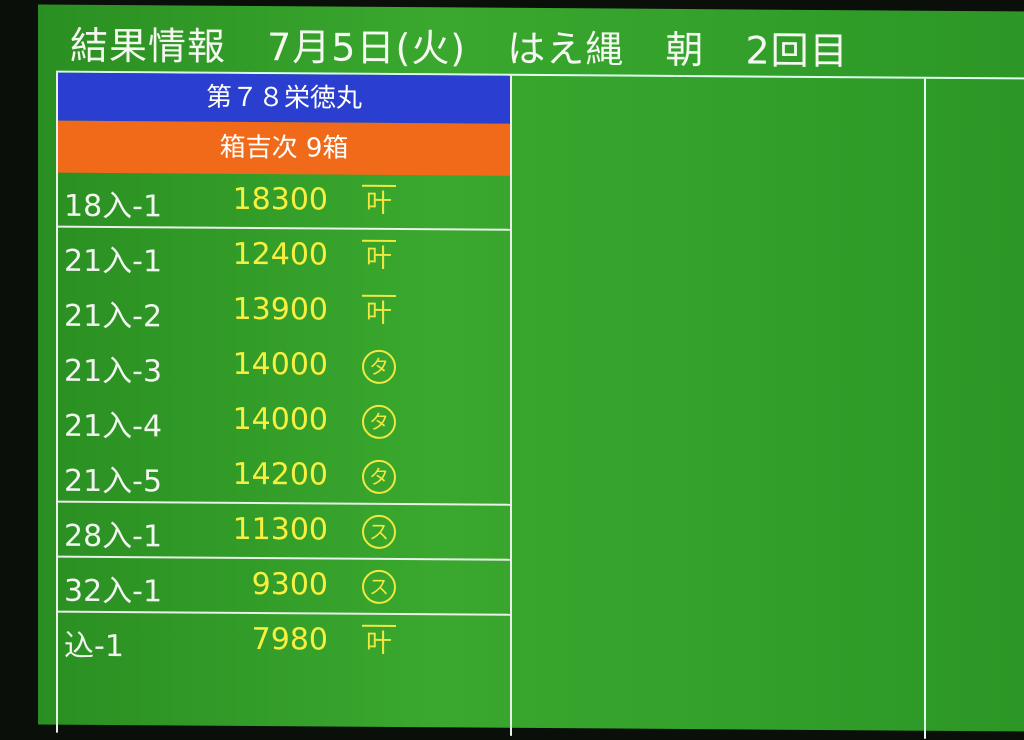  I want to click on result-row: 21入-5 14200 タ, so click(284, 476).